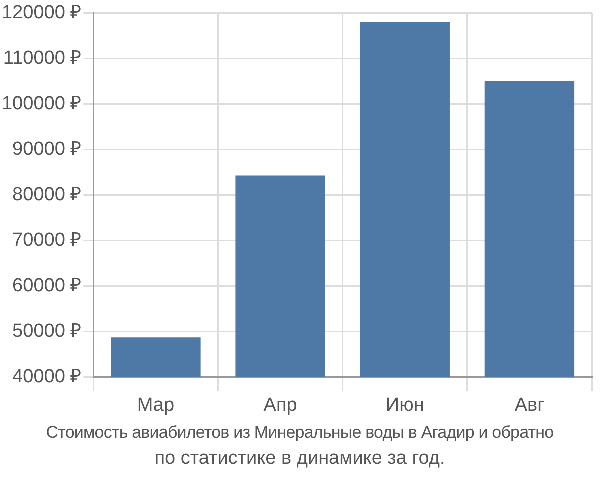  Describe the element at coordinates (156, 405) in the screenshot. I see `x-tick-label: Мар` at that location.